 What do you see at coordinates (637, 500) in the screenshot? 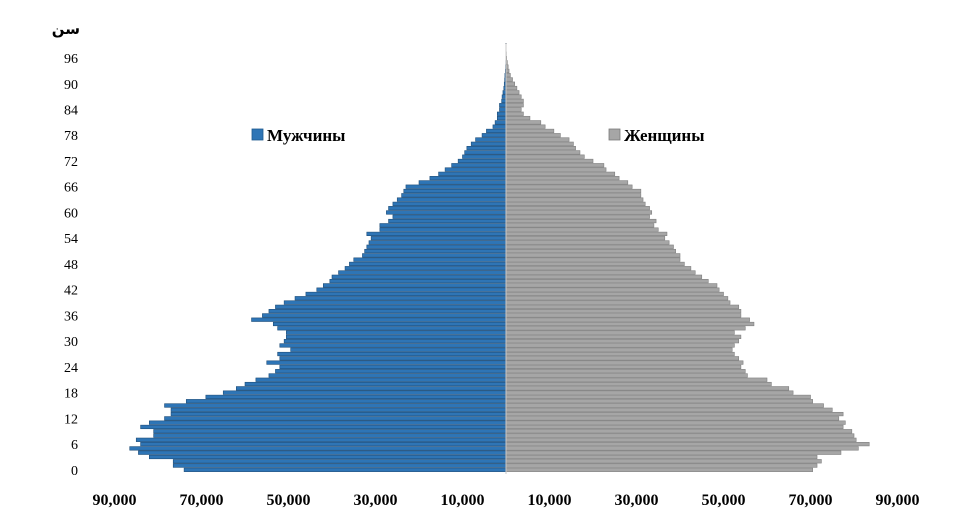
I see `x-tick-6: 30,000` at bounding box center [637, 500].